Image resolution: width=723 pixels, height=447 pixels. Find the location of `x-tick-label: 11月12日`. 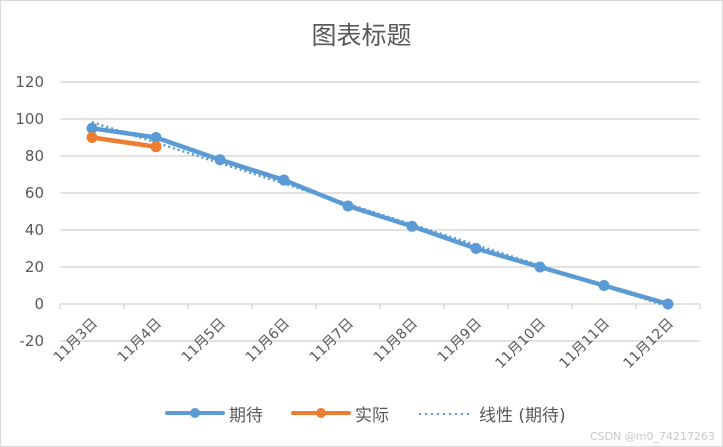

x-tick-label: 11月12日 is located at coordinates (649, 344).